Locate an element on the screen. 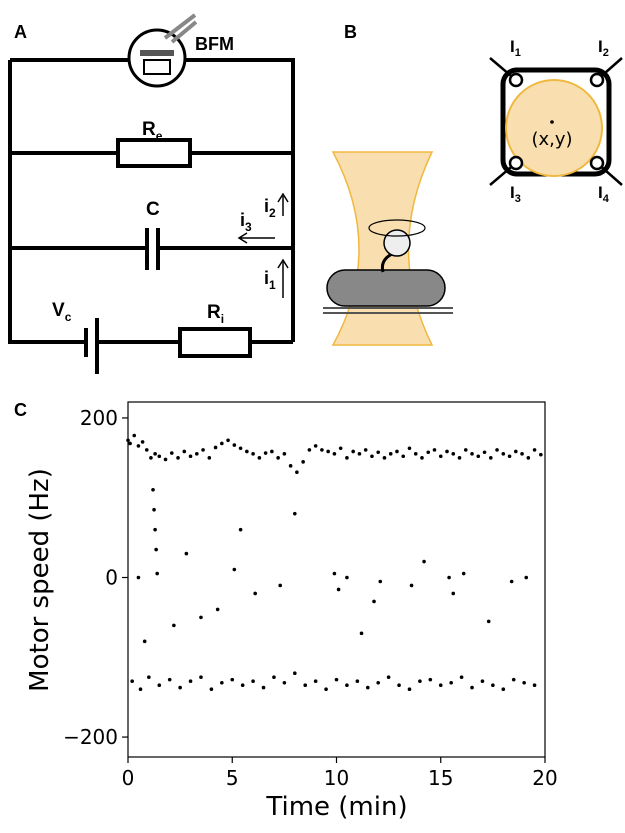 This screenshot has height=833, width=625. x-axis-title: Time (min) is located at coordinates (336, 807).